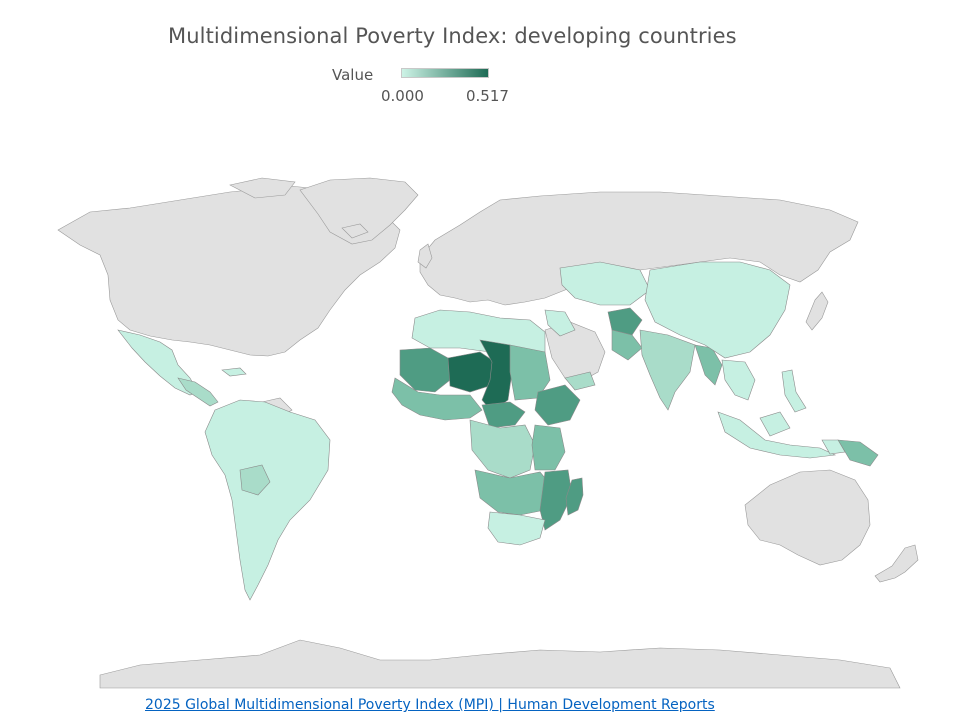 This screenshot has height=720, width=960. I want to click on legend-min-value: 0.000, so click(402, 96).